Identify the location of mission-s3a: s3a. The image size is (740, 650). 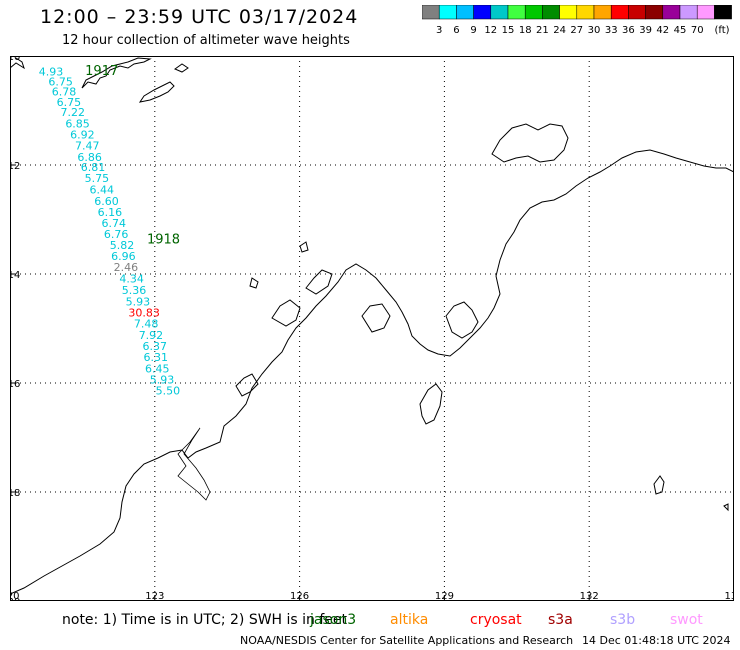
(560, 620).